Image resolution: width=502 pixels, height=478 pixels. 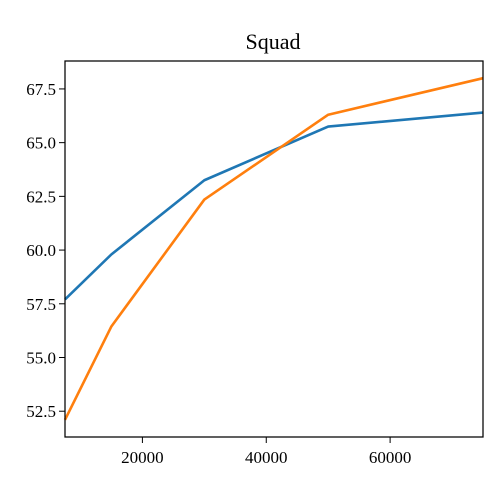 What do you see at coordinates (41, 143) in the screenshot?
I see `y-tick-label: 65.0` at bounding box center [41, 143].